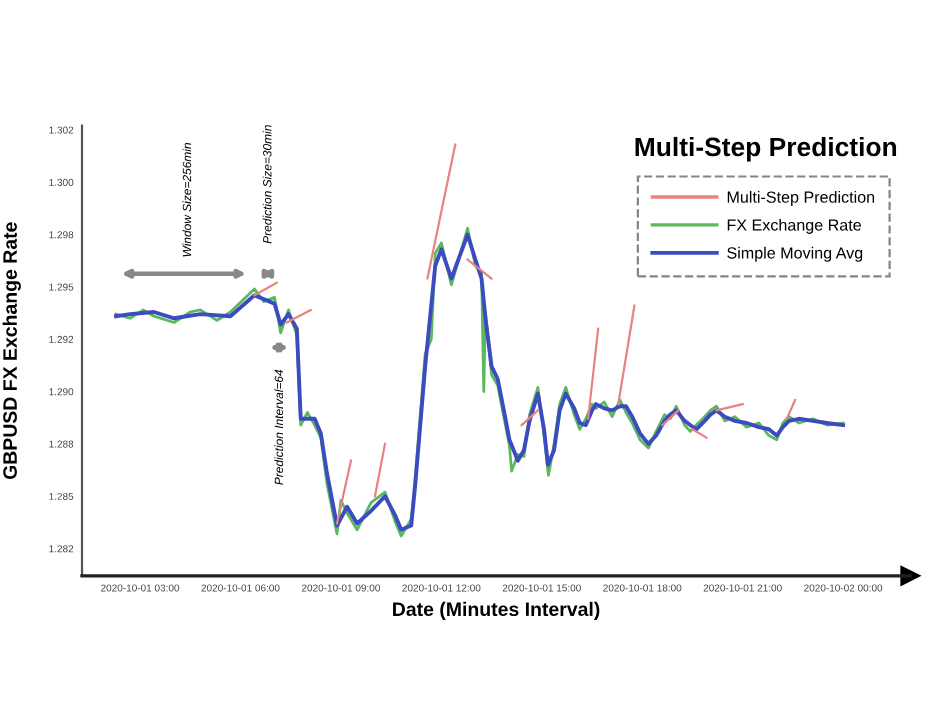  What do you see at coordinates (801, 198) in the screenshot?
I see `legend-label: Multi-Step Prediction` at bounding box center [801, 198].